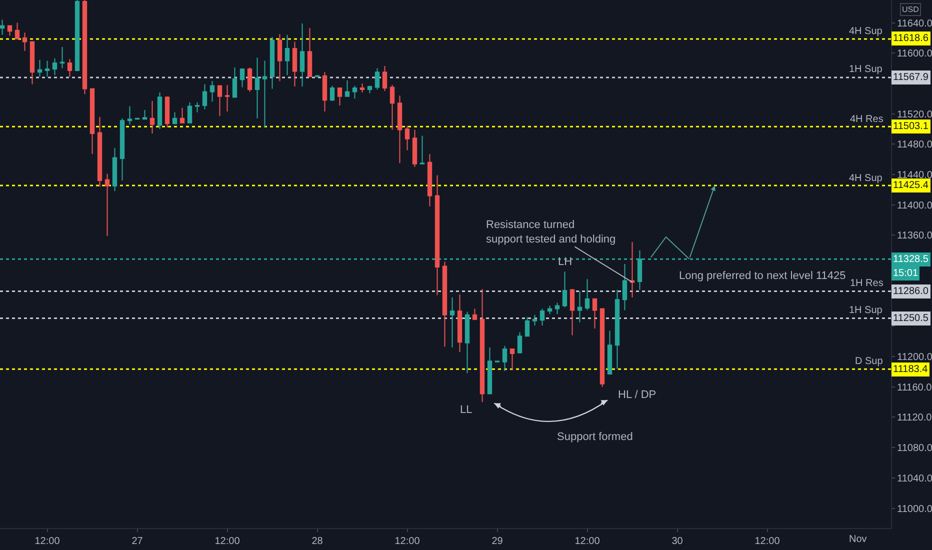  What do you see at coordinates (911, 318) in the screenshot?
I see `annotation: 11250.5` at bounding box center [911, 318].